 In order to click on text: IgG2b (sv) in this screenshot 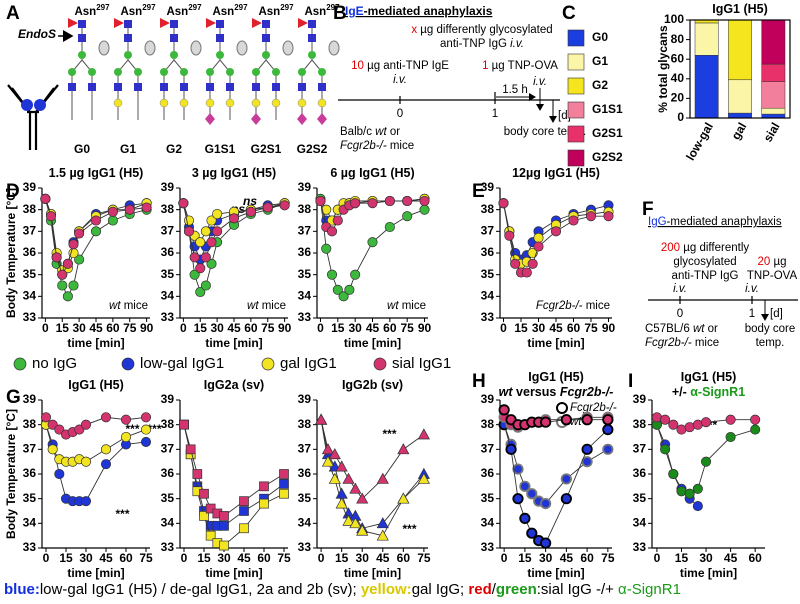, I will do `click(372, 385)`.